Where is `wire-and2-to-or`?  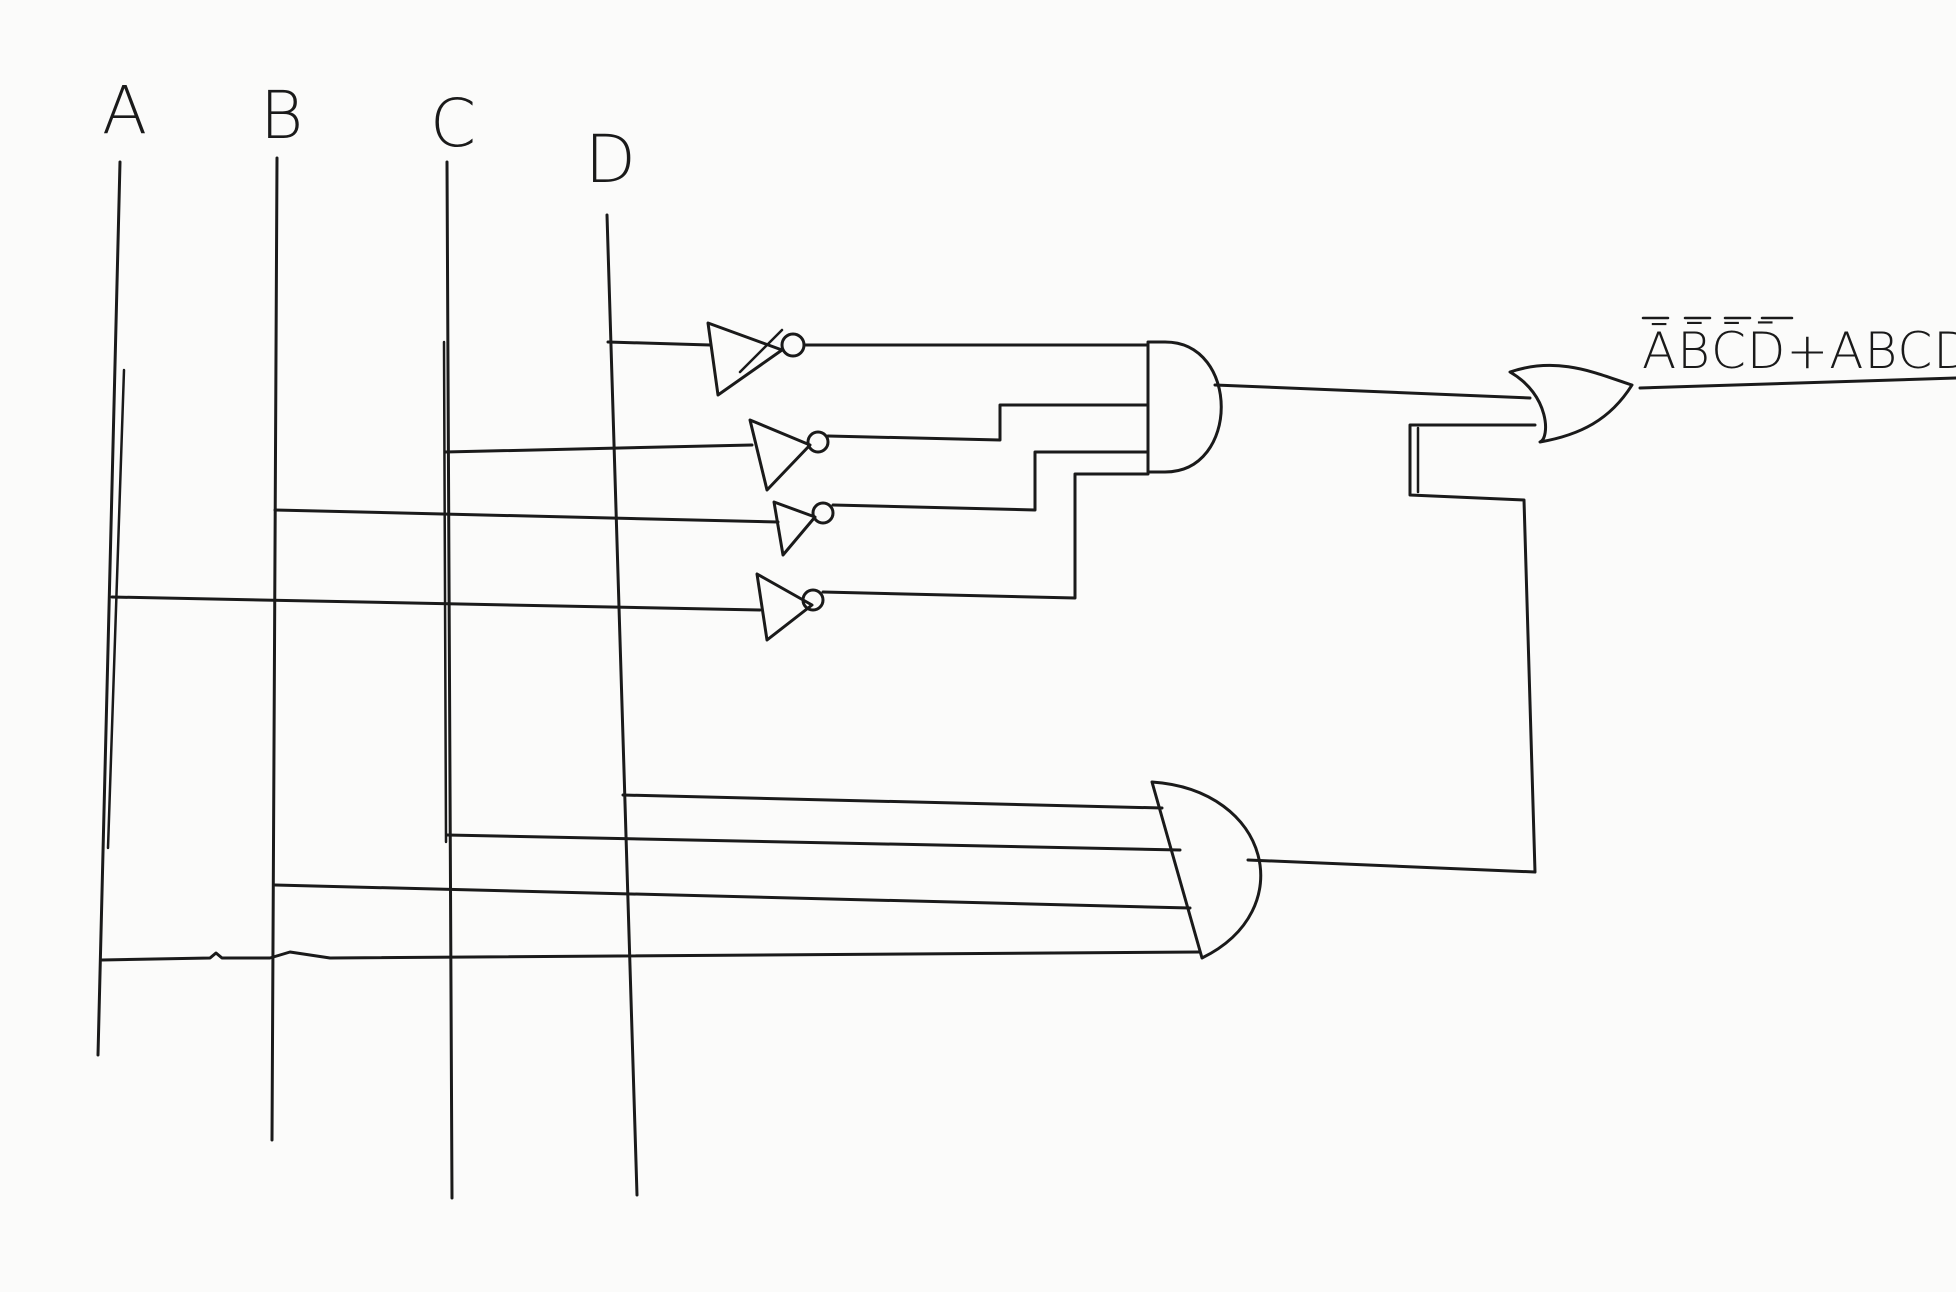 wire-and2-to-or is located at coordinates (1391, 648).